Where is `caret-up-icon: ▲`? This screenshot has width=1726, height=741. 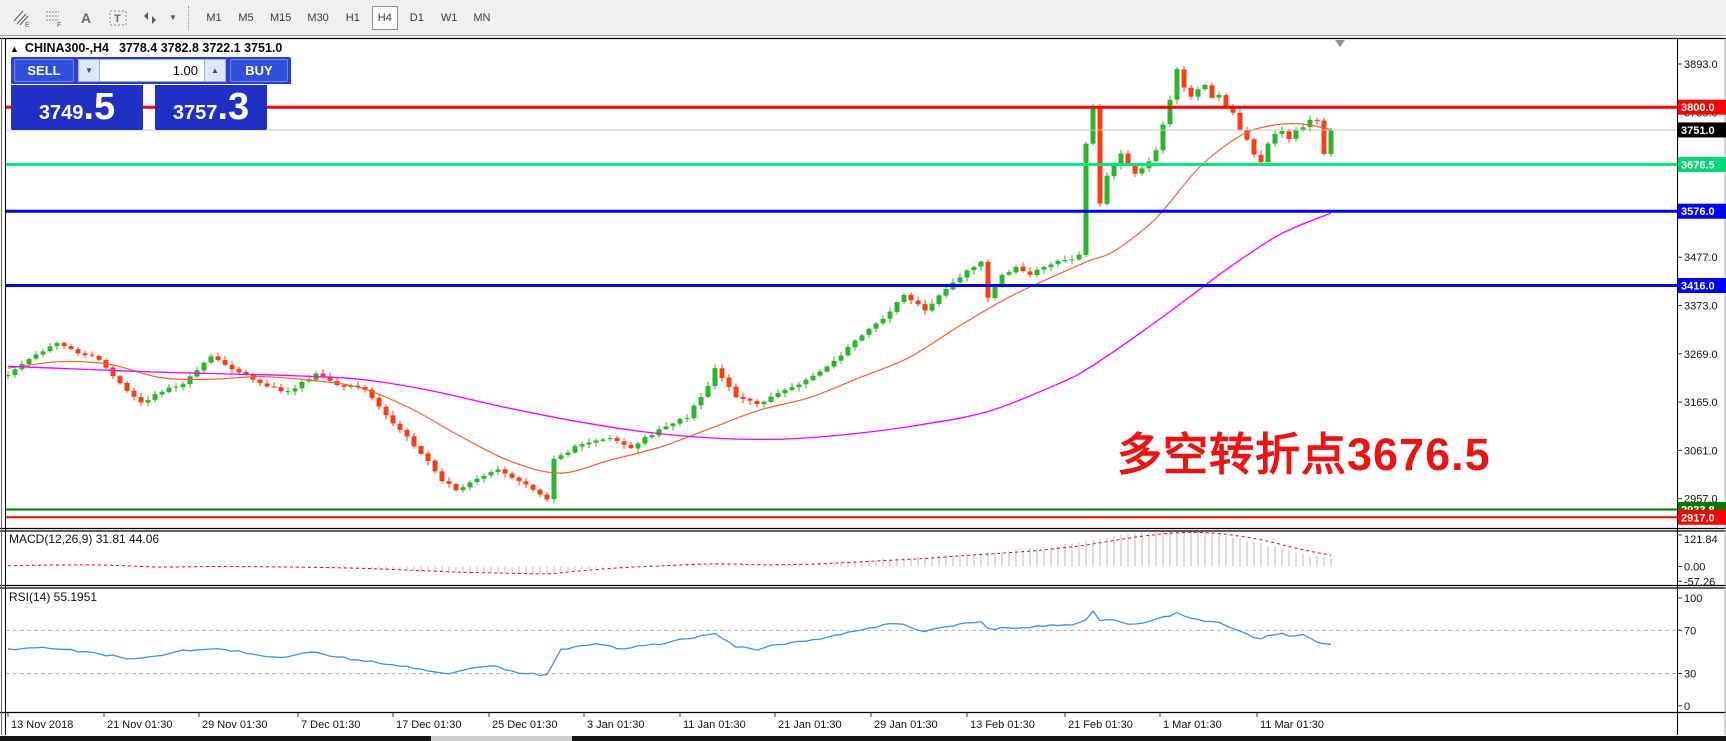 caret-up-icon: ▲ is located at coordinates (215, 70).